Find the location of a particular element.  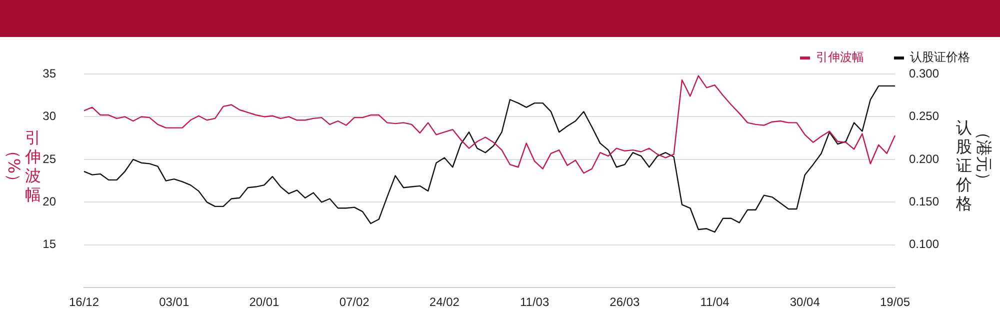

y-tick-label: 15 is located at coordinates (49, 244).